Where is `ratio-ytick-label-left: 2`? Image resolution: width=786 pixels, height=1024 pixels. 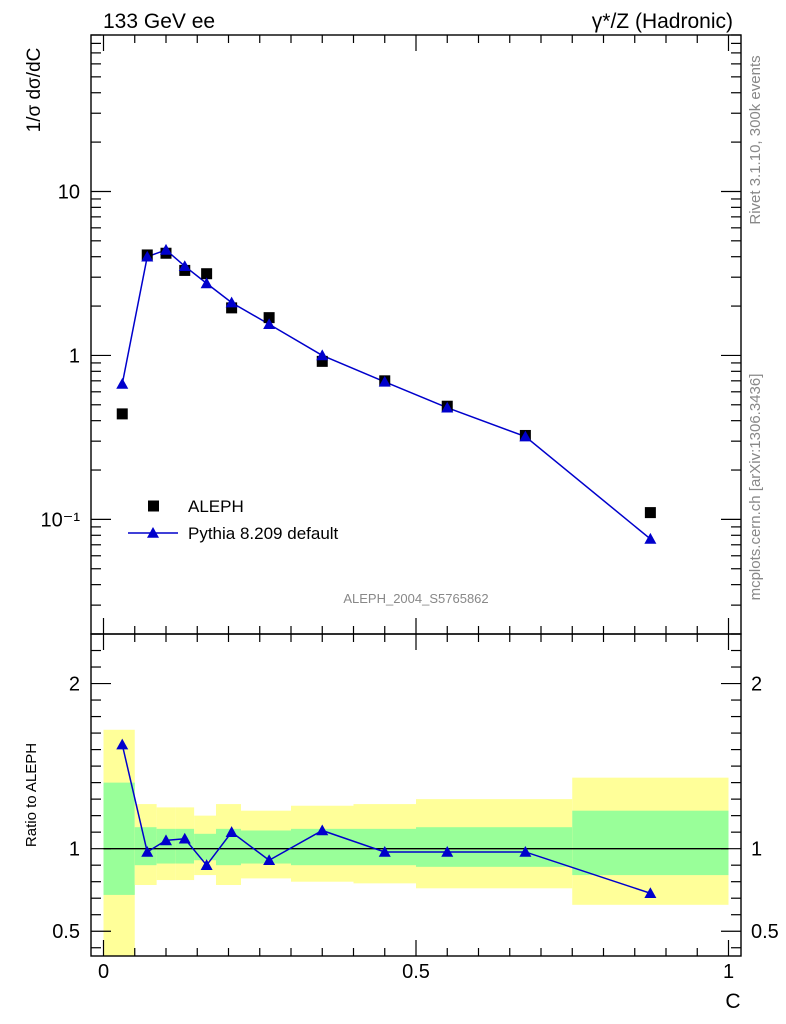
ratio-ytick-label-left: 2 is located at coordinates (74, 685).